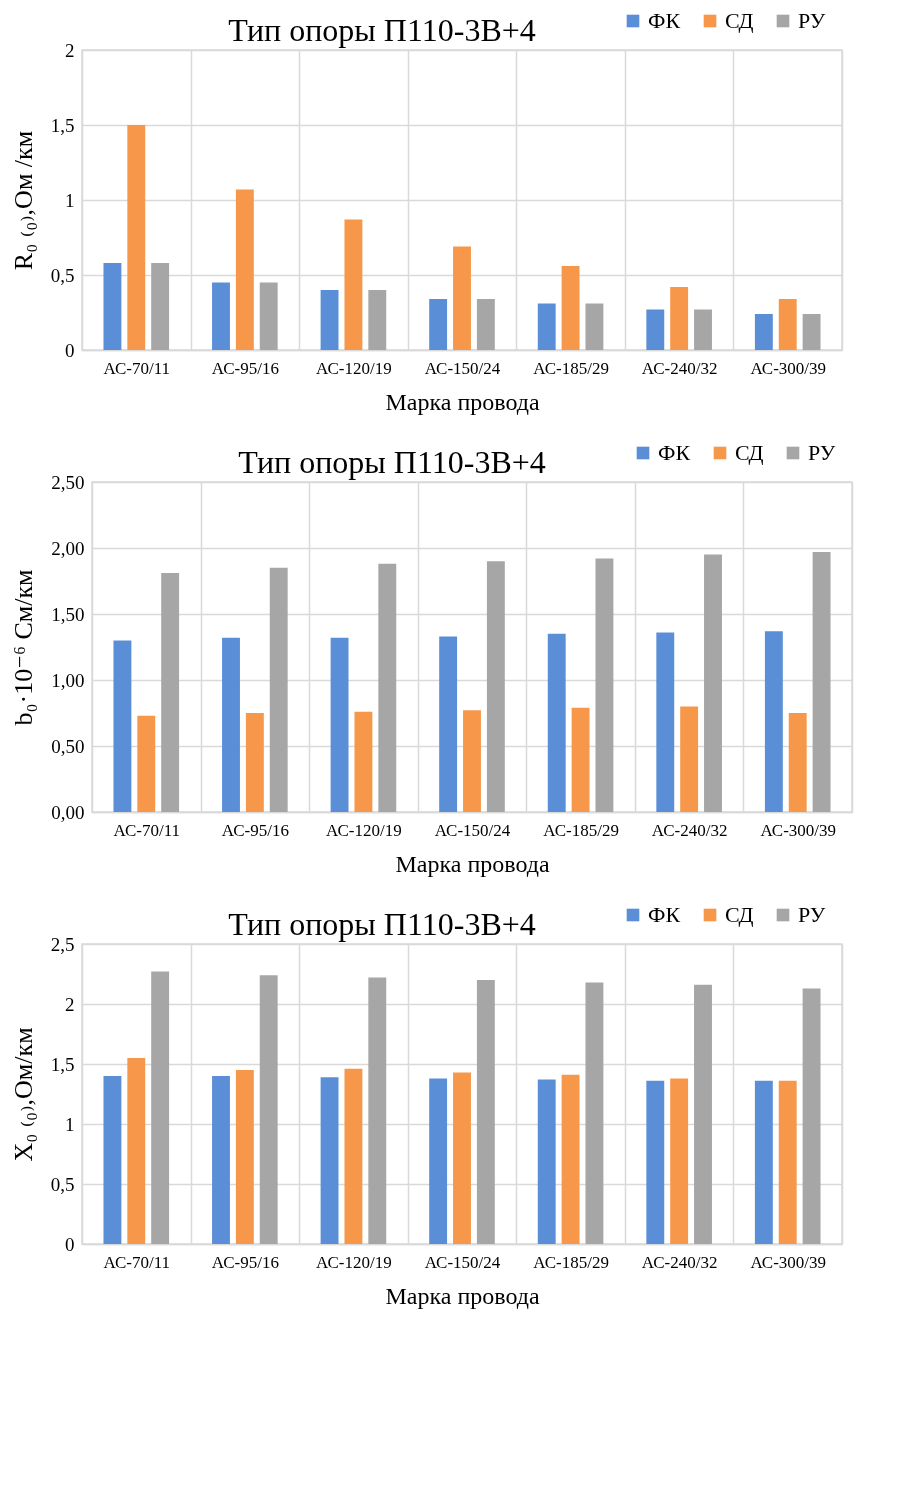 The width and height of the screenshot is (901, 1506). I want to click on y-tick-label: 2,00, so click(68, 548).